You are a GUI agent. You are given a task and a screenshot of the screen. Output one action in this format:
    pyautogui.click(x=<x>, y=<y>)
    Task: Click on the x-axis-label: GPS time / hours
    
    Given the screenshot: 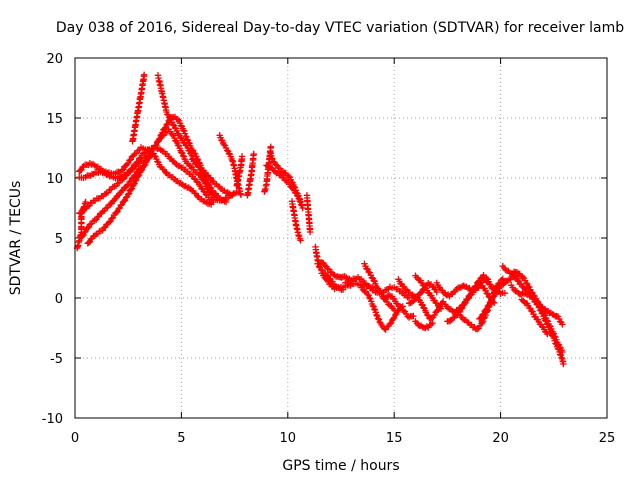 What is the action you would take?
    pyautogui.click(x=340, y=466)
    